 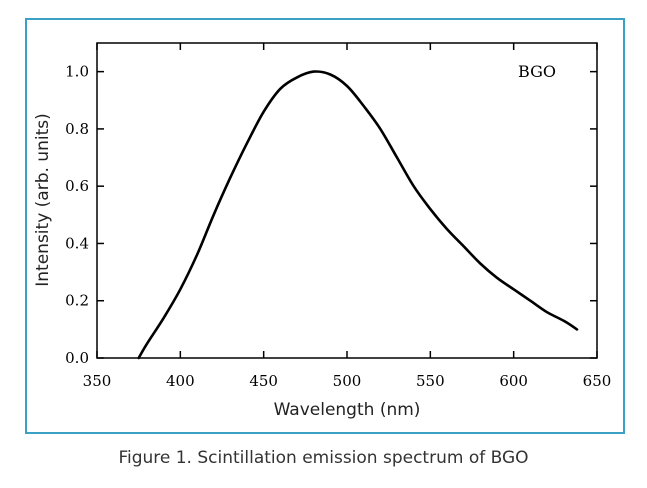 What do you see at coordinates (77, 186) in the screenshot?
I see `y-tick-label: 0.6` at bounding box center [77, 186].